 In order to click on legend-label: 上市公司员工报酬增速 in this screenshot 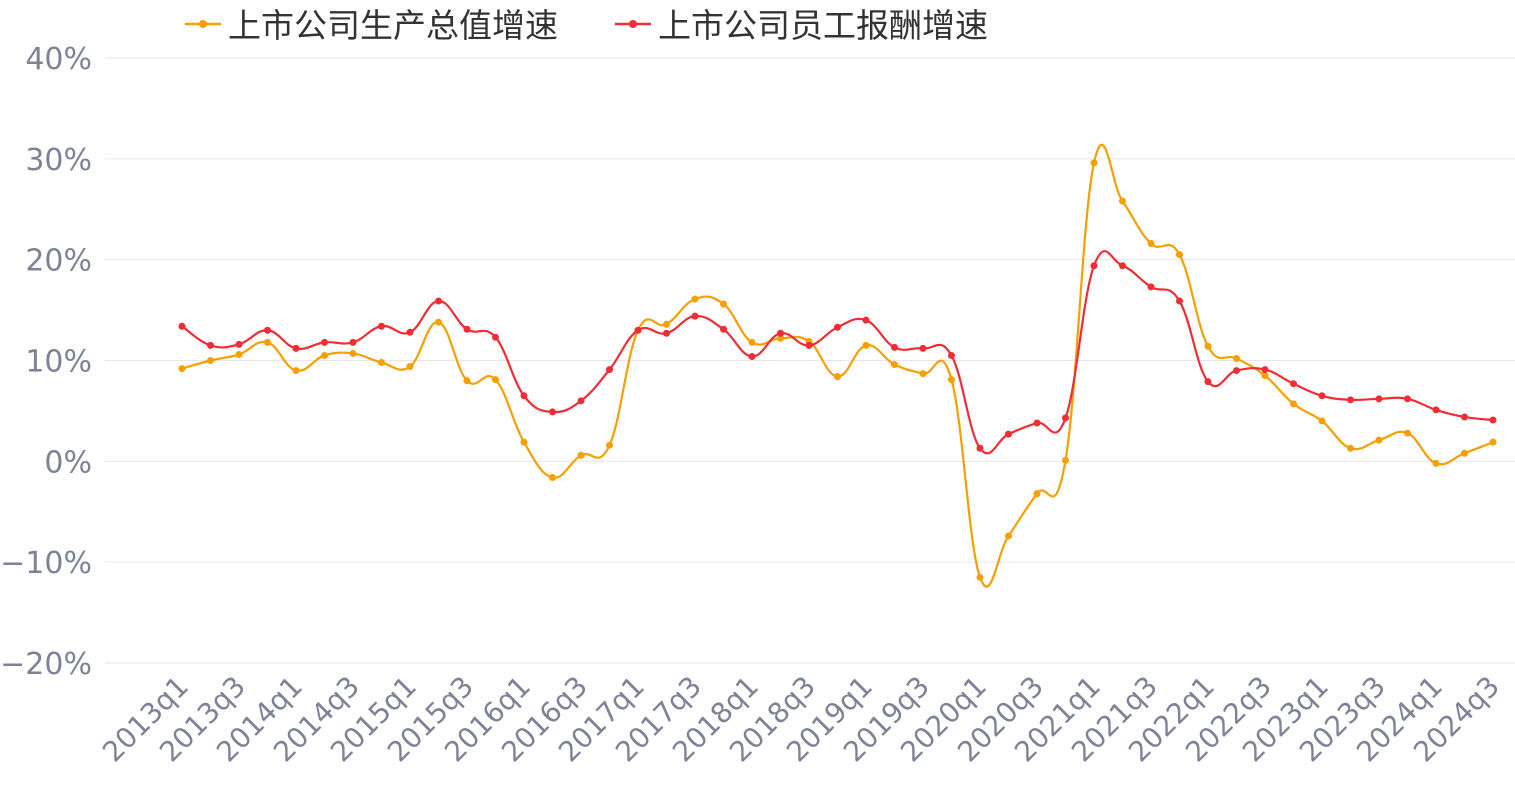, I will do `click(823, 25)`.